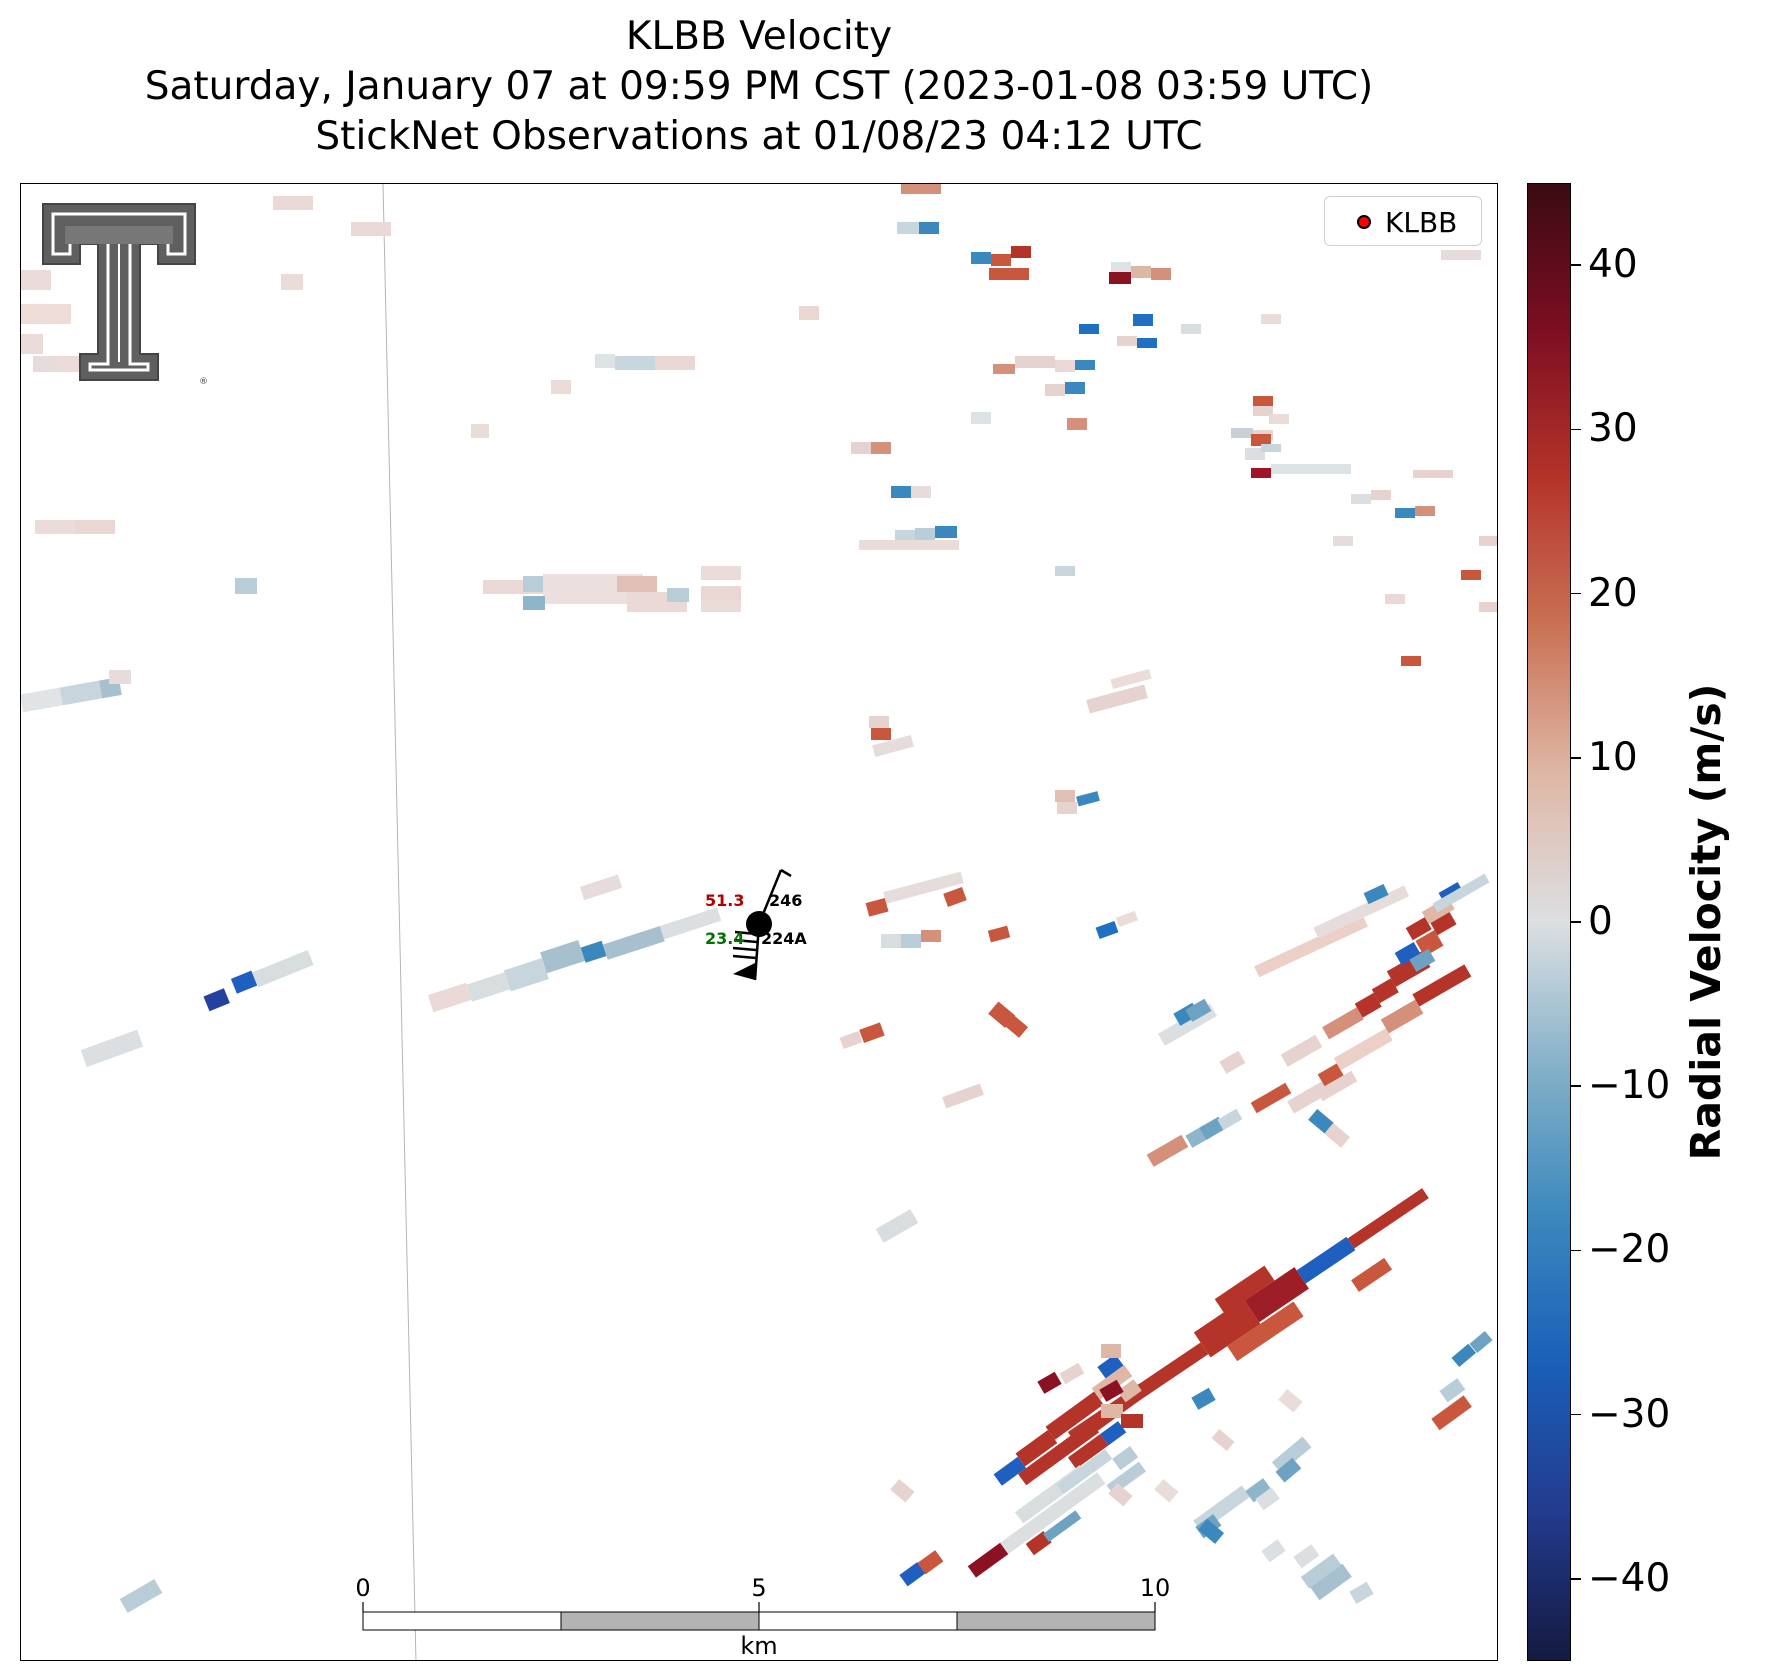  I want to click on colorbar-tick-label: 0, so click(1600, 921).